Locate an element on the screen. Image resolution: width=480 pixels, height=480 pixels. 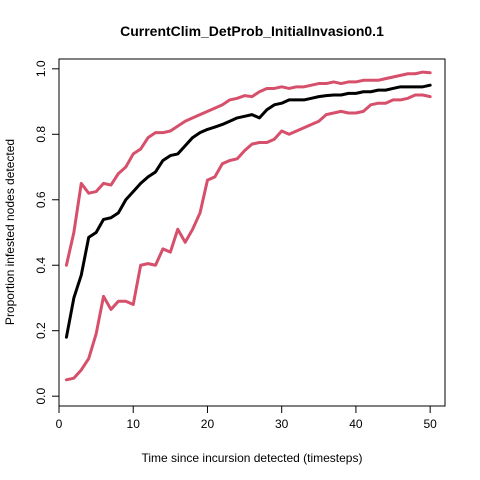
y-tick-label: 0.6 is located at coordinates (41, 199).